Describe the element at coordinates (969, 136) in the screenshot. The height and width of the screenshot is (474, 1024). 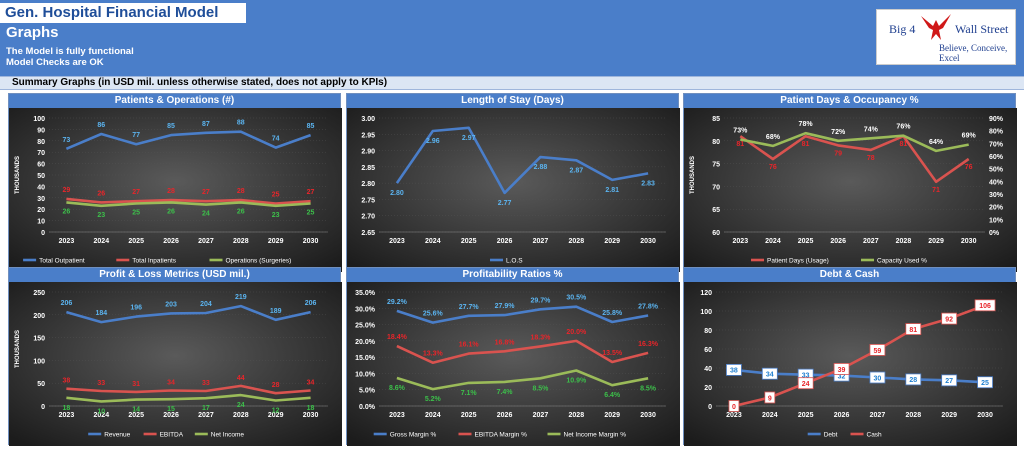
I see `data-label: 69%` at that location.